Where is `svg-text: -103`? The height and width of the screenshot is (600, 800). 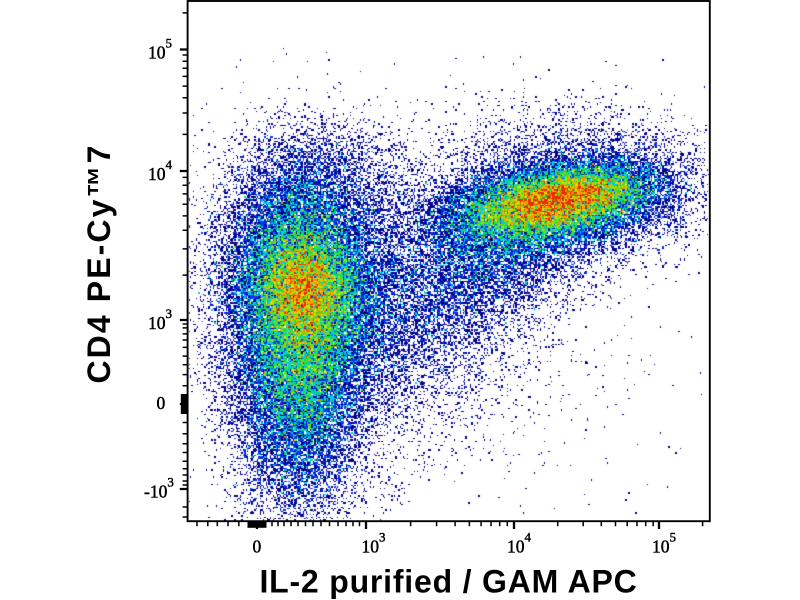
svg-text: -103 is located at coordinates (159, 488).